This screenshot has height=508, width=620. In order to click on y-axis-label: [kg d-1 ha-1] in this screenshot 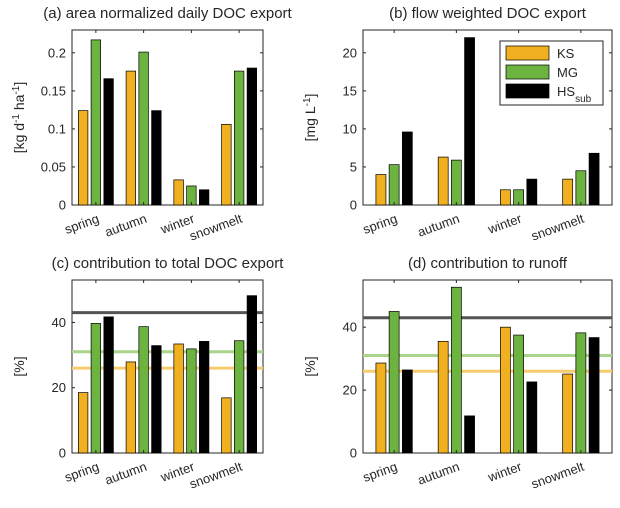, I will do `click(19, 118)`.